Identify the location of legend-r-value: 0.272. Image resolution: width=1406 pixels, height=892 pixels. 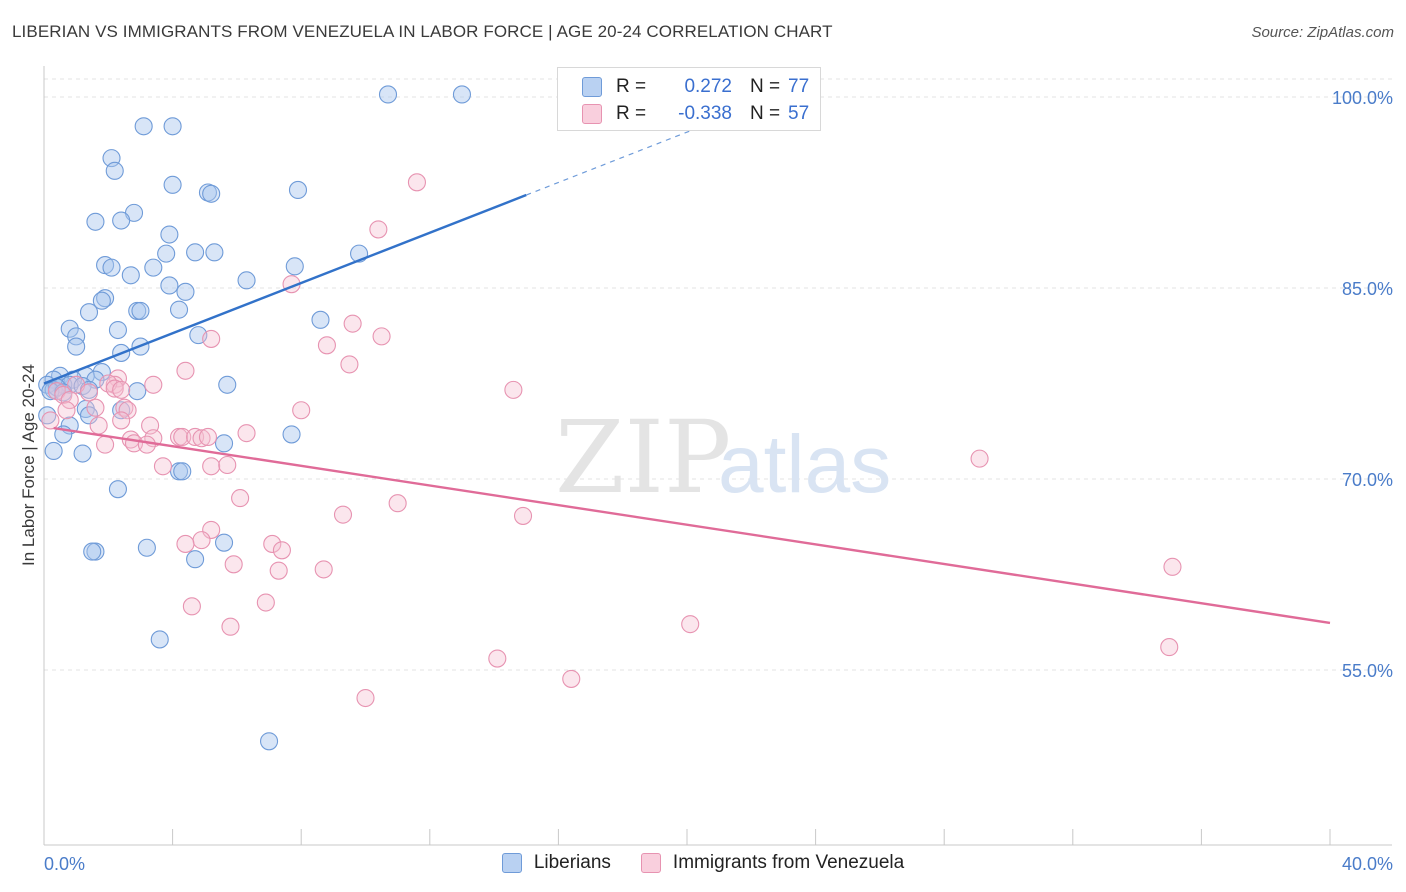
(708, 86).